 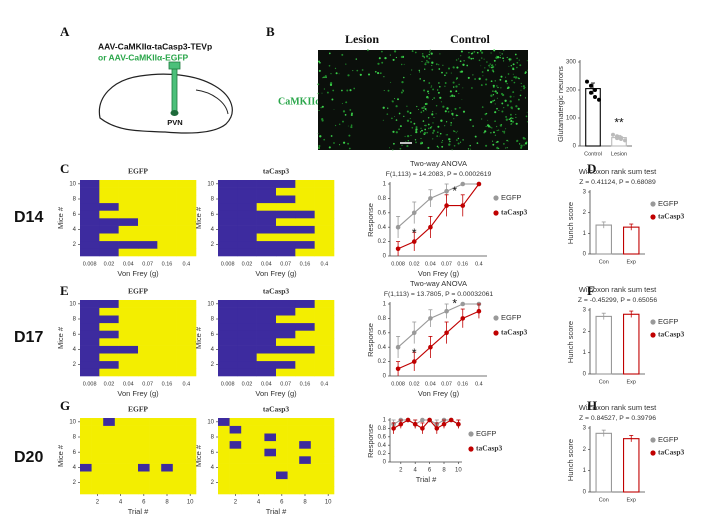 I want to click on chart-title: Two-way ANOVA, so click(x=438, y=163).